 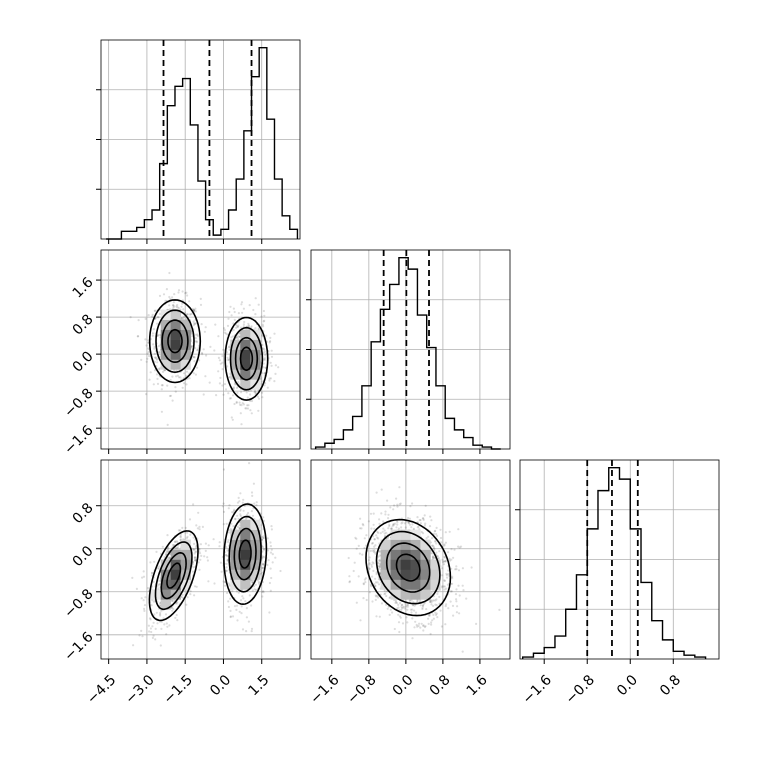 I want to click on x-tick-label: 0.8, so click(x=440, y=685).